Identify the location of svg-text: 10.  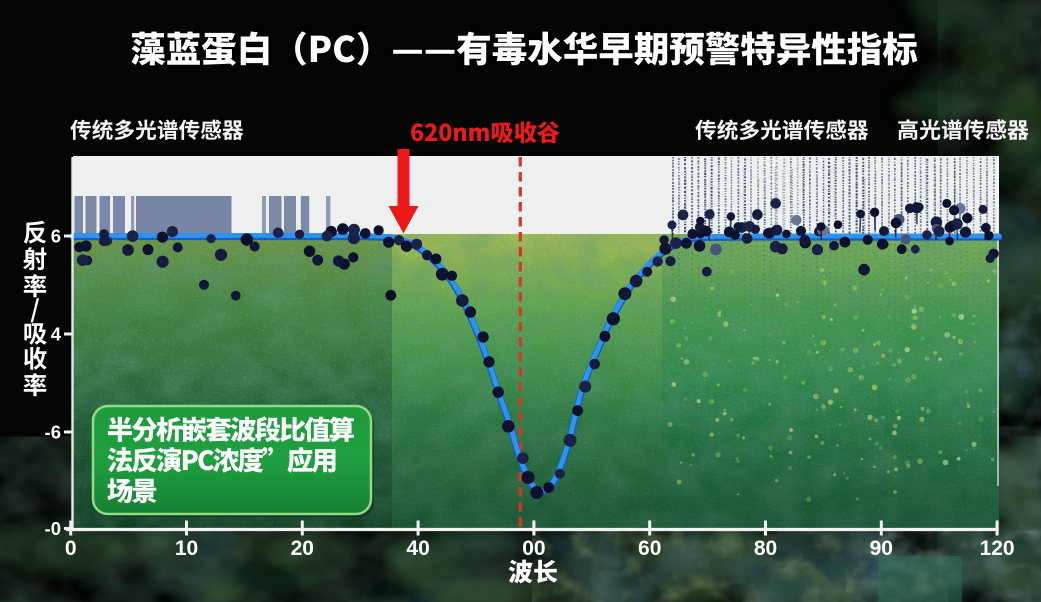
(186, 548).